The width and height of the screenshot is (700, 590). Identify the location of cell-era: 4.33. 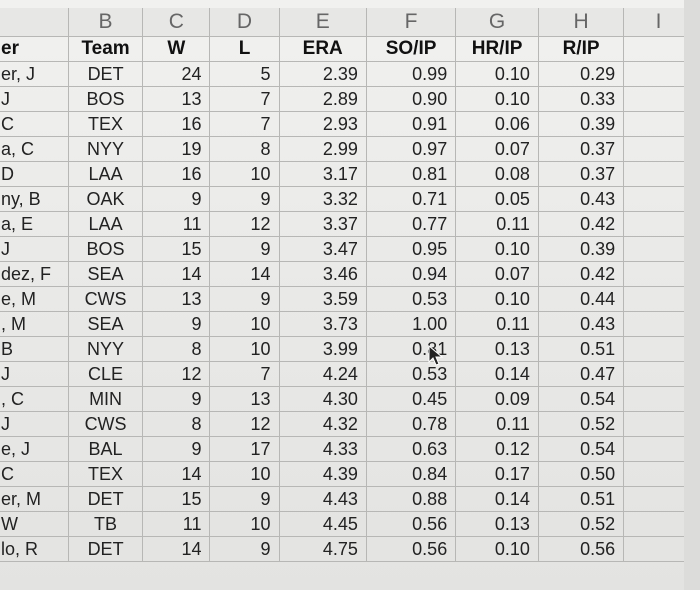
(322, 449).